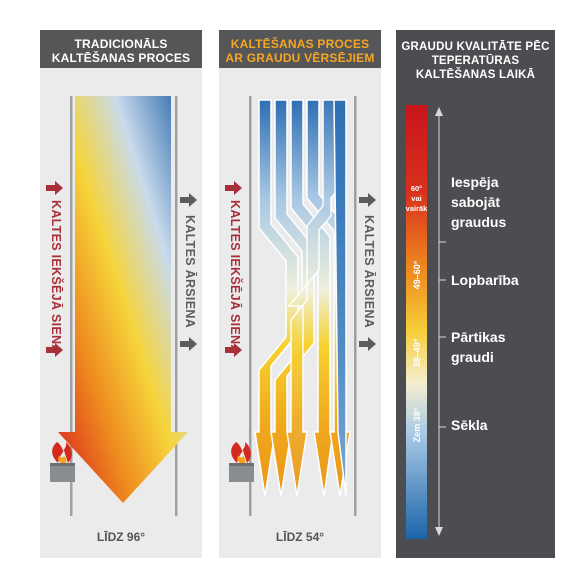 This screenshot has width=576, height=569. I want to click on panel1-outer-wall-label: KALTES ĀRSIENA, so click(190, 272).